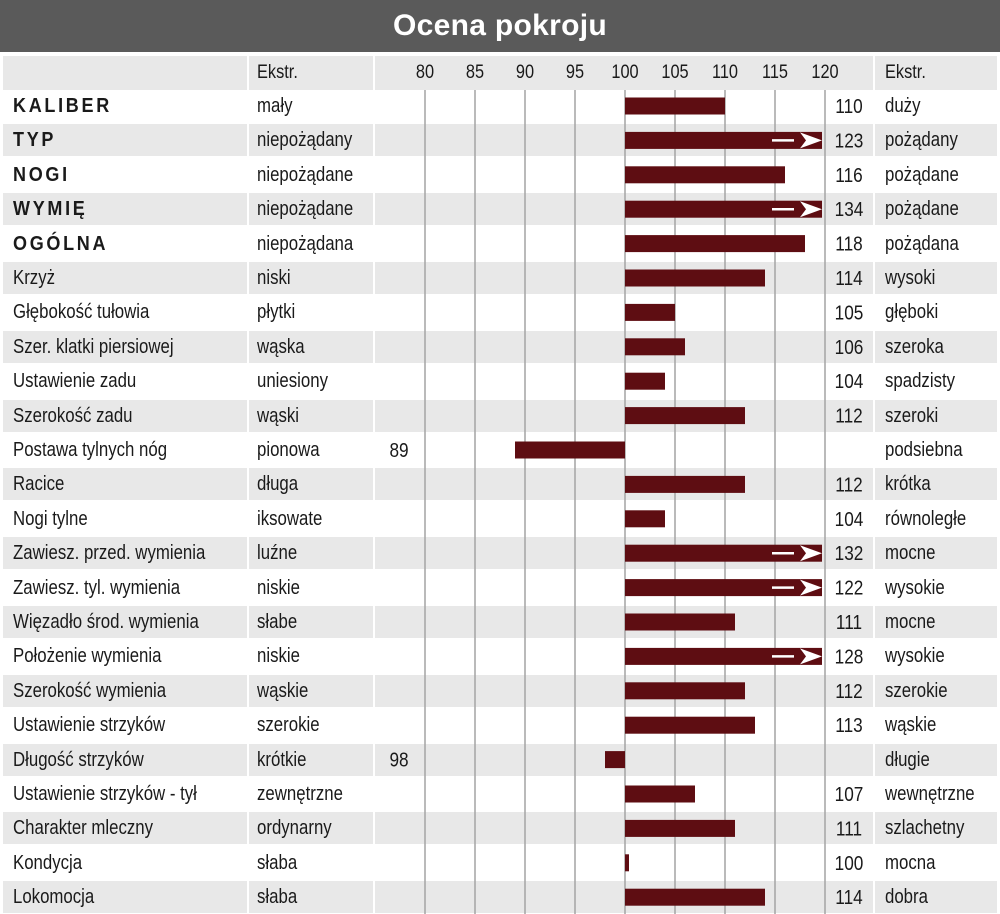  I want to click on extreme-left-label: słaba, so click(277, 862).